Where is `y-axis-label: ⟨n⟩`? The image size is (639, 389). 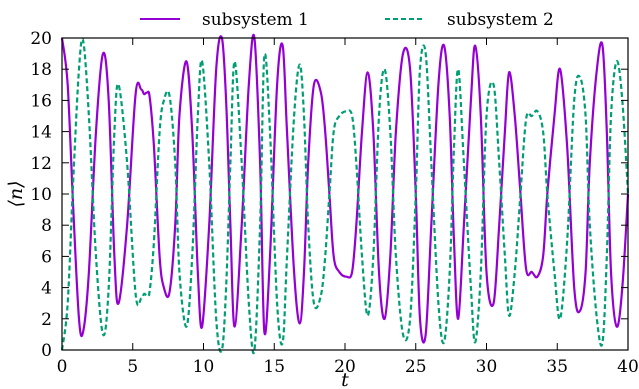 y-axis-label: ⟨n⟩ is located at coordinates (16, 193).